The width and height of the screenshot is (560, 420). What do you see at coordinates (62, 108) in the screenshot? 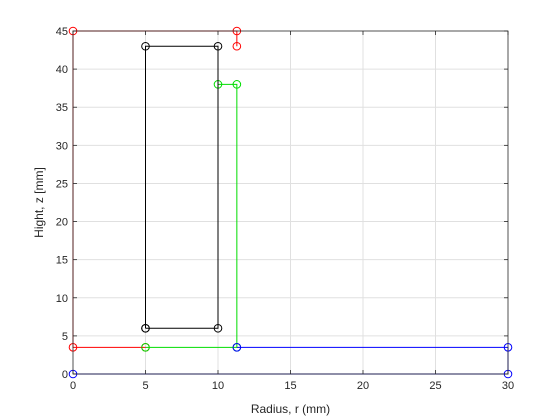
I see `y-tick-label: 35` at bounding box center [62, 108].